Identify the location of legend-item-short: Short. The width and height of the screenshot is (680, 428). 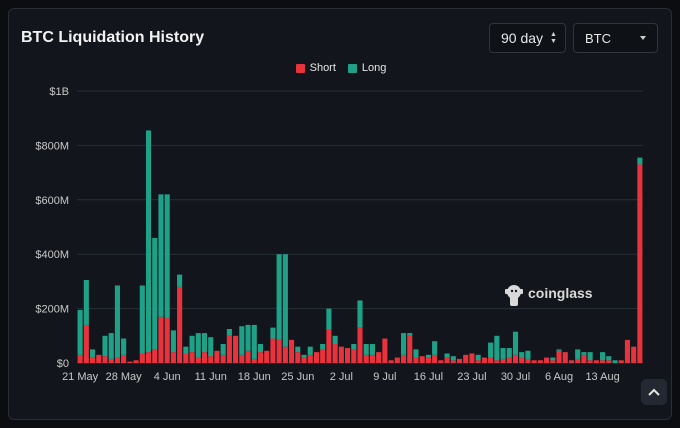
(315, 68).